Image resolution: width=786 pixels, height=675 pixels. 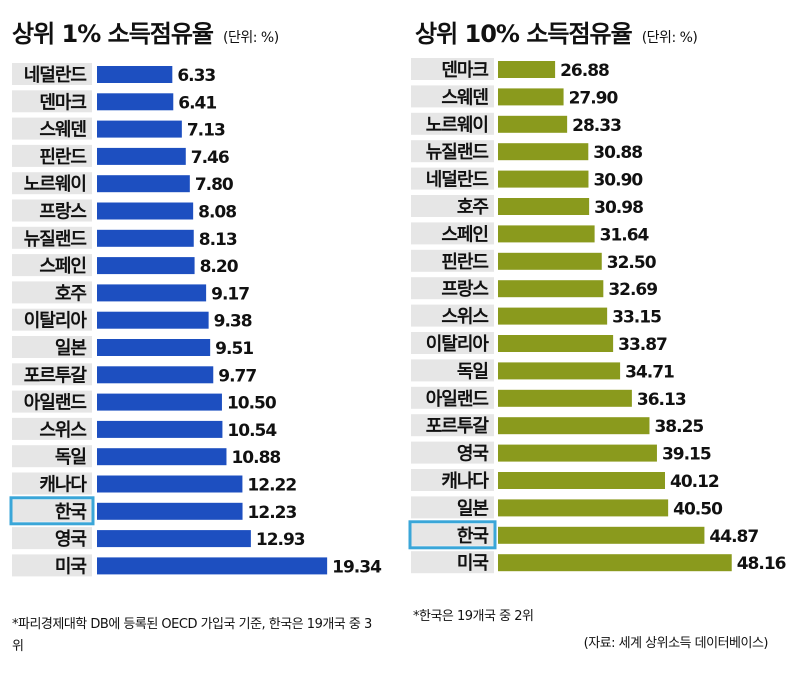 What do you see at coordinates (534, 288) in the screenshot?
I see `bar-row: 프랑스 32.69` at bounding box center [534, 288].